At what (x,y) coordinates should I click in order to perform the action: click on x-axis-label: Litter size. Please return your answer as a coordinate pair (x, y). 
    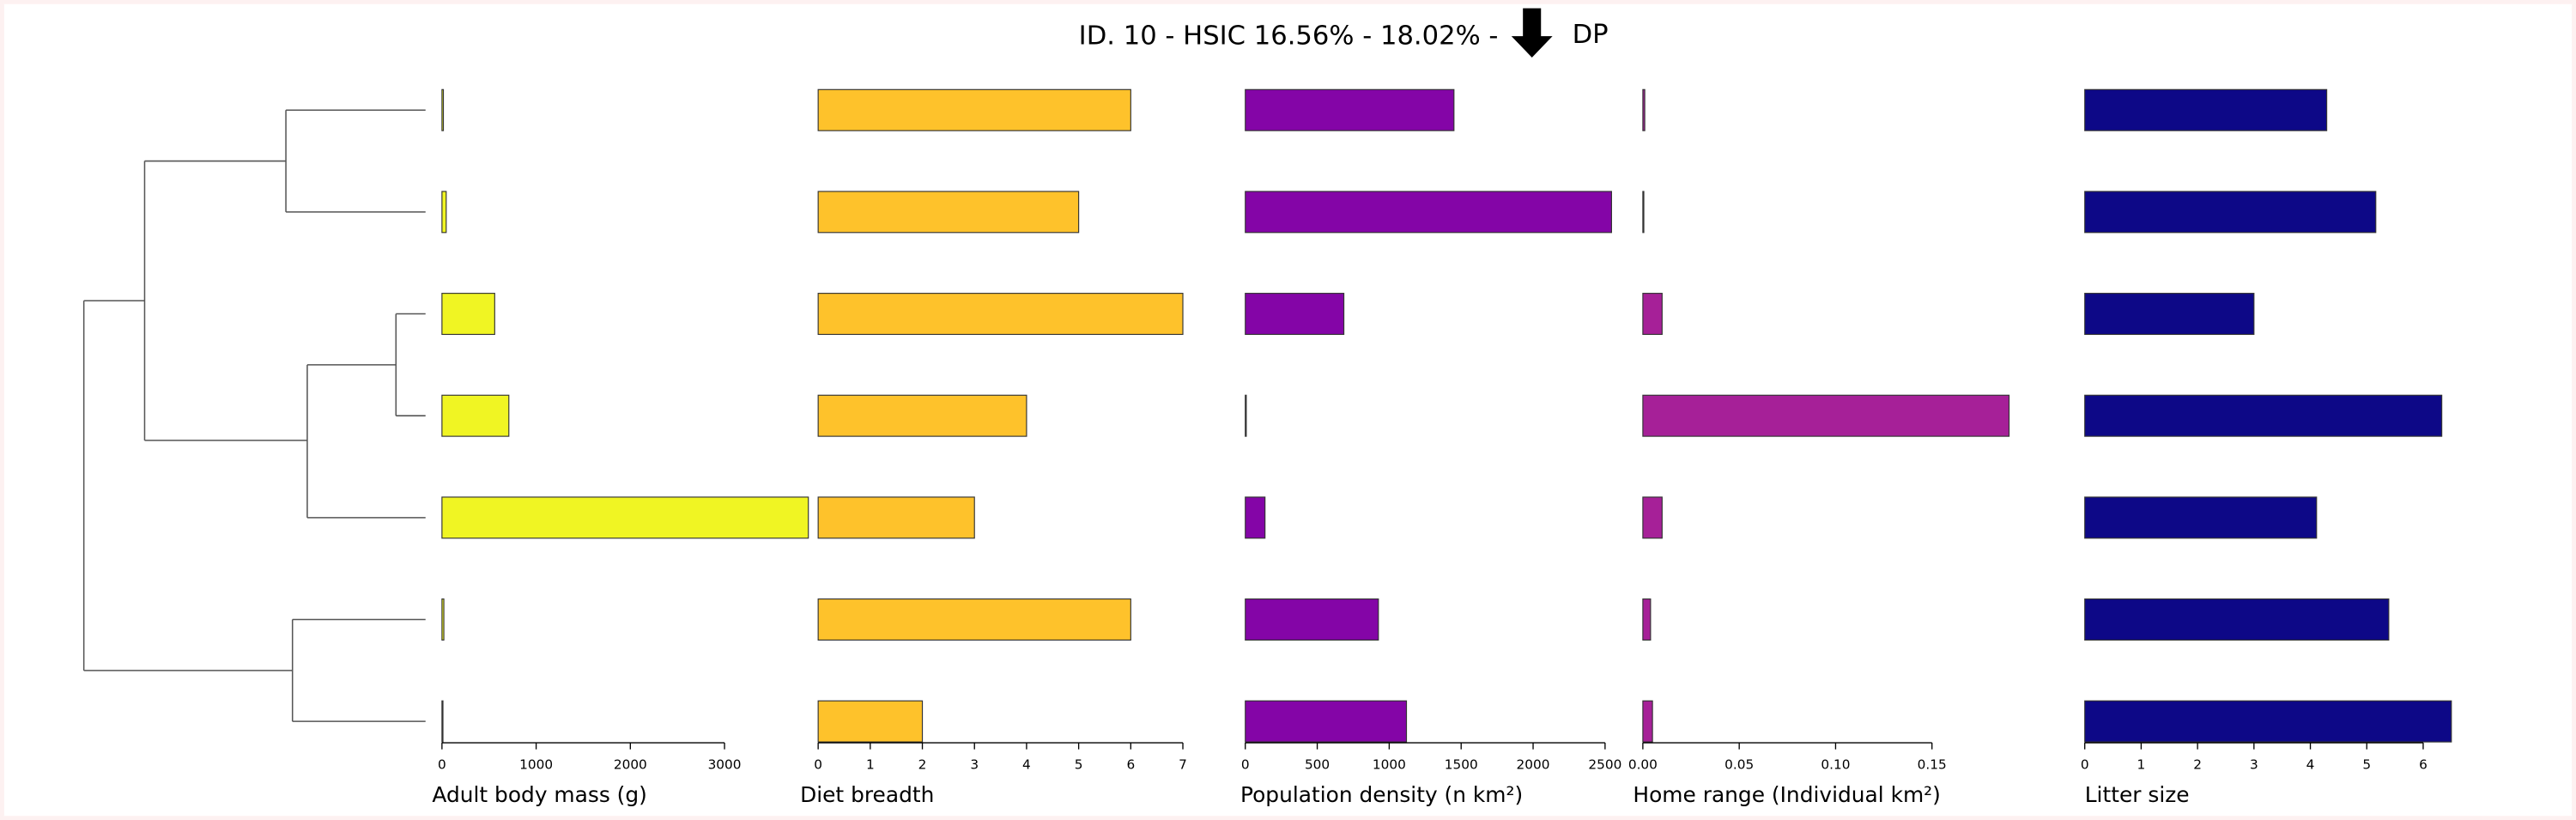
    Looking at the image, I should click on (2137, 794).